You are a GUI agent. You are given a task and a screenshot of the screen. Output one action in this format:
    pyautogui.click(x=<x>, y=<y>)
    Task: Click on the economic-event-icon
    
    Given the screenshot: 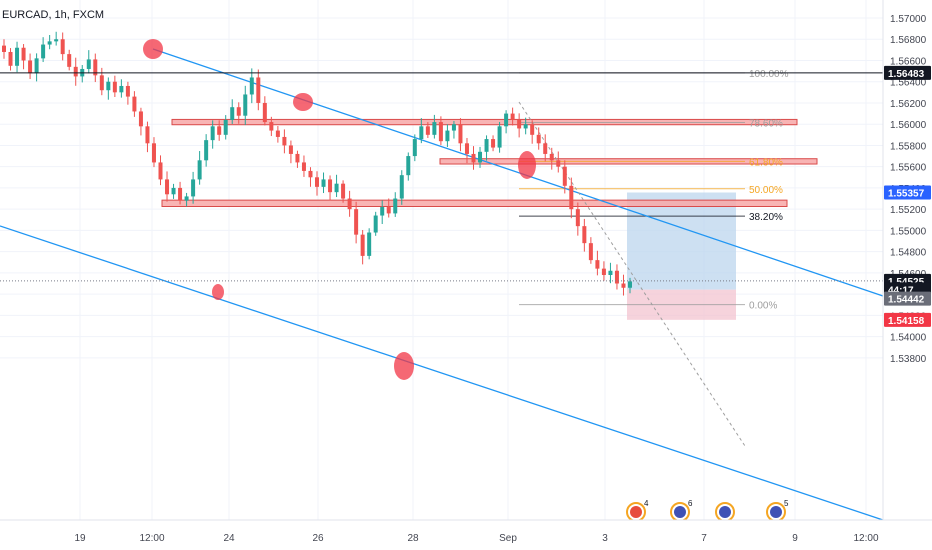 What is the action you would take?
    pyautogui.click(x=725, y=512)
    